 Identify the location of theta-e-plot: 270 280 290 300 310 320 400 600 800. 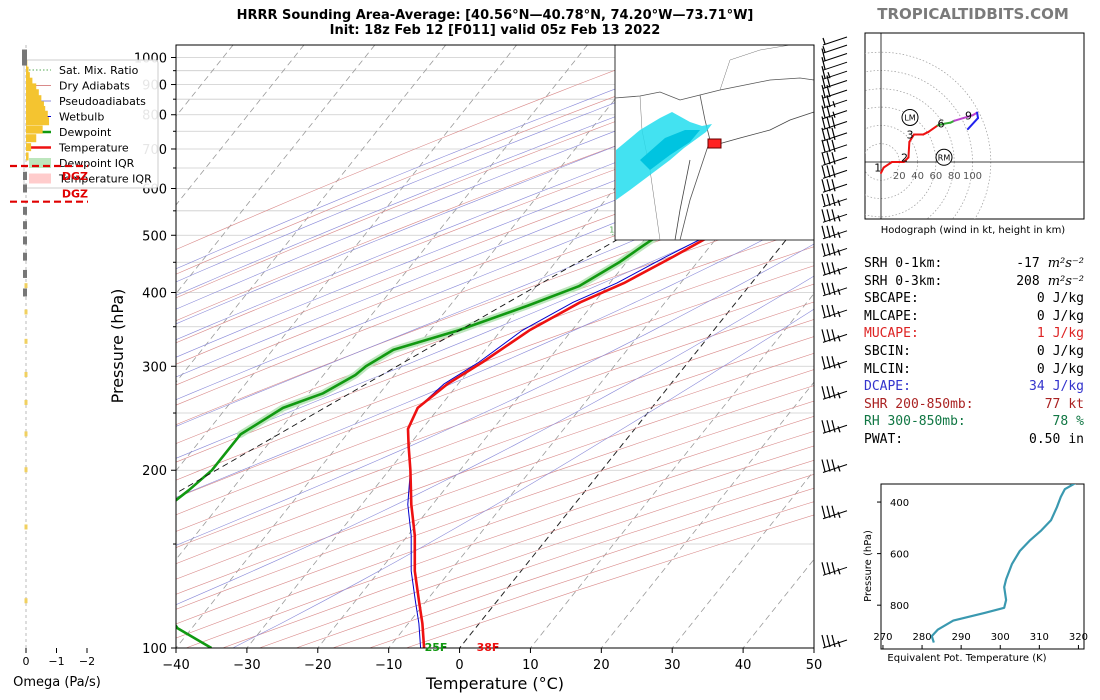
(980, 566).